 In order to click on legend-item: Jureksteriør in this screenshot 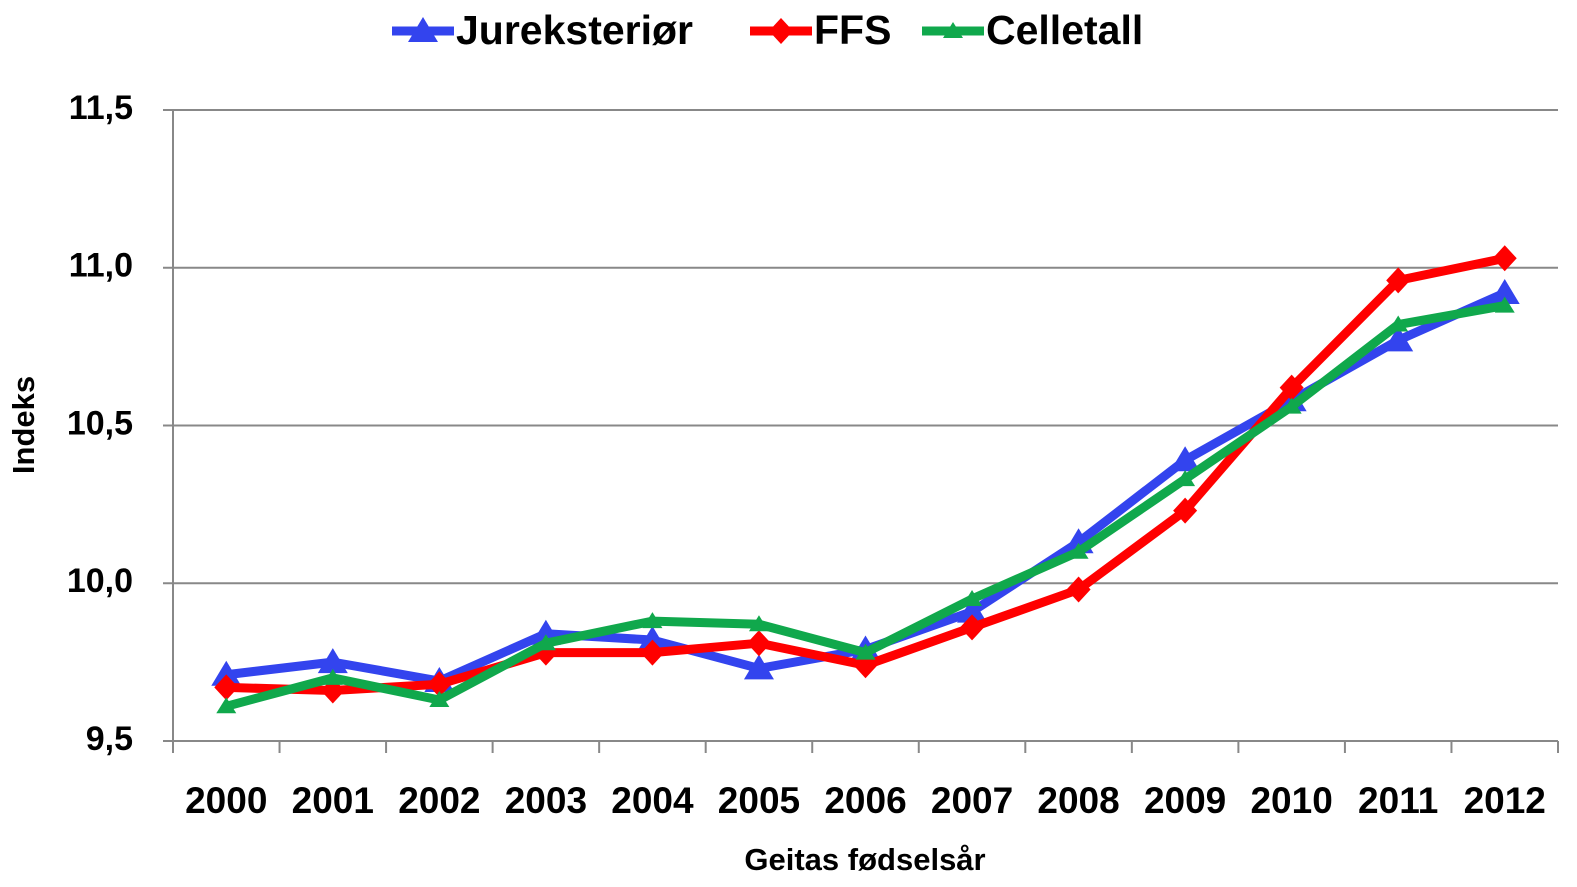, I will do `click(542, 30)`.